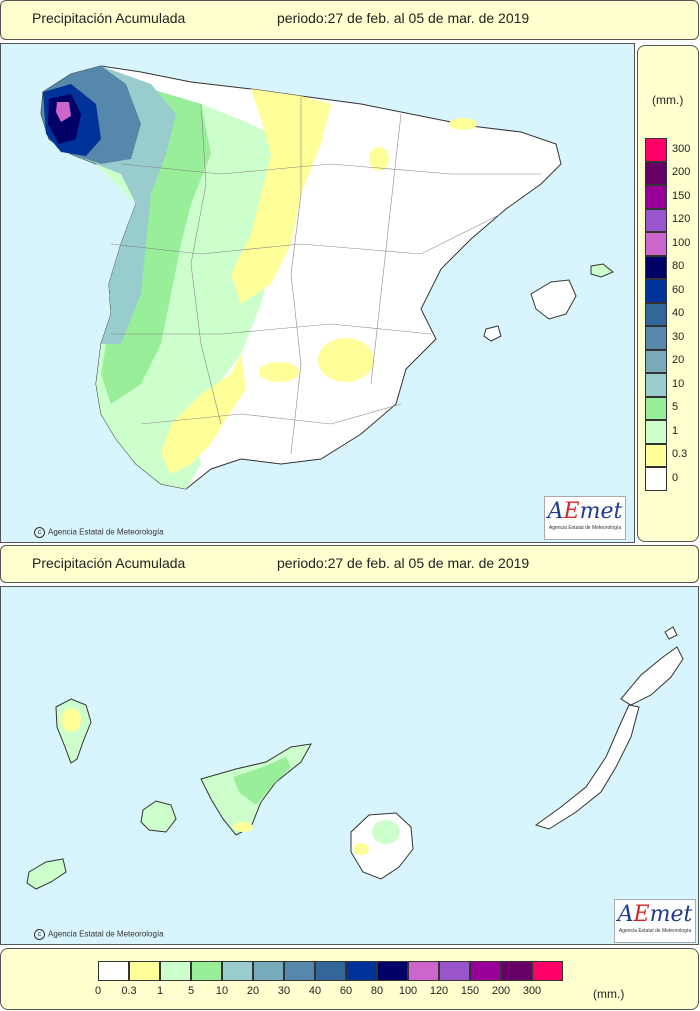 This screenshot has width=700, height=1011. Describe the element at coordinates (403, 563) in the screenshot. I see `bottom-period: periodo:27 de feb. al 05 de mar. de 2019` at that location.